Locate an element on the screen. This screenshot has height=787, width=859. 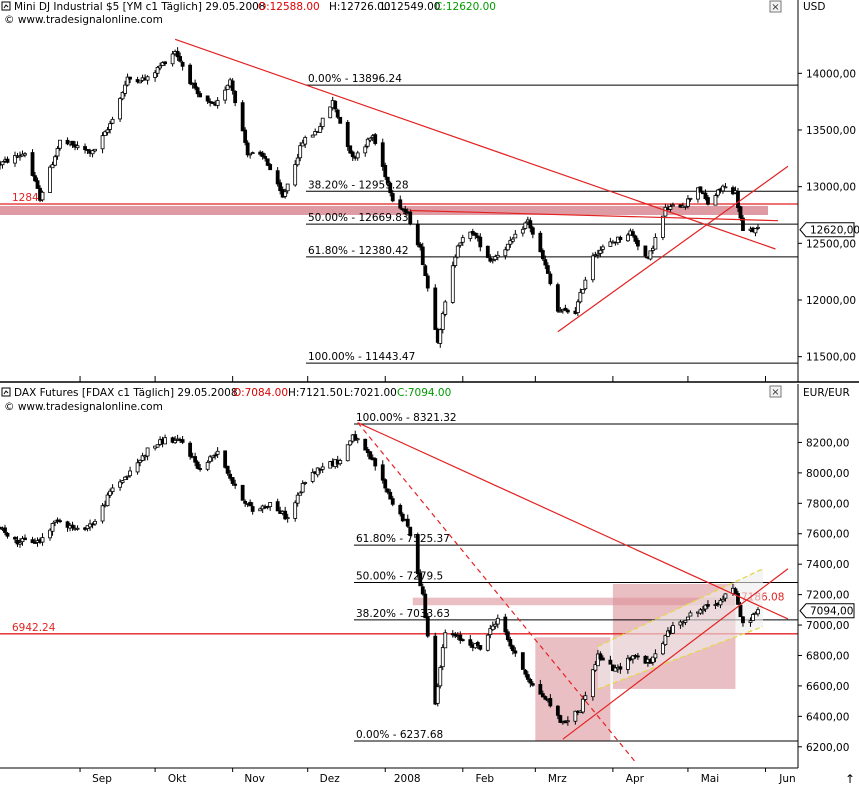
dax-ytick-label: 6800,00 is located at coordinates (827, 656).